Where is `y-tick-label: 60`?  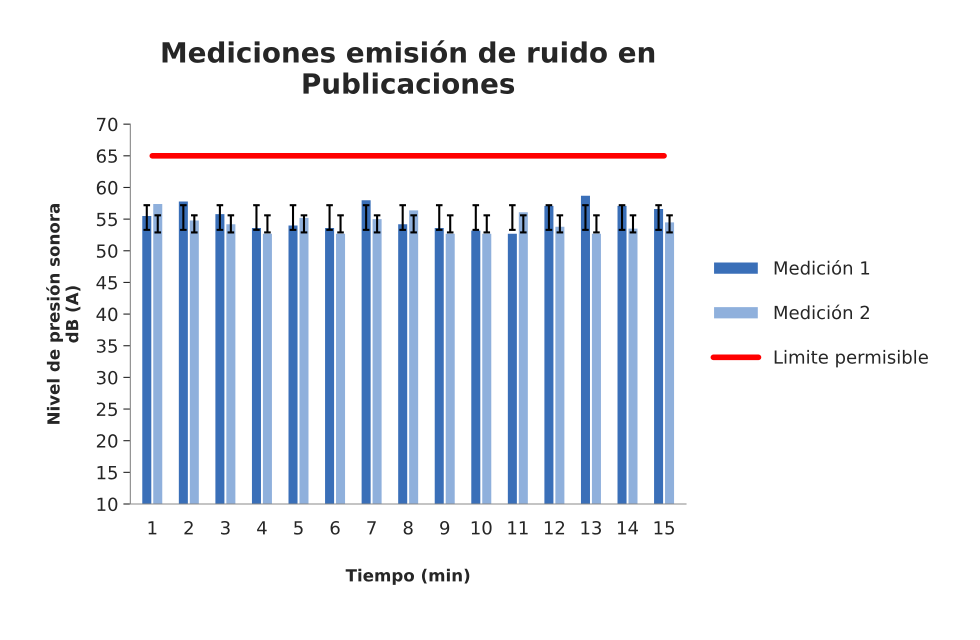
y-tick-label: 60 is located at coordinates (107, 187).